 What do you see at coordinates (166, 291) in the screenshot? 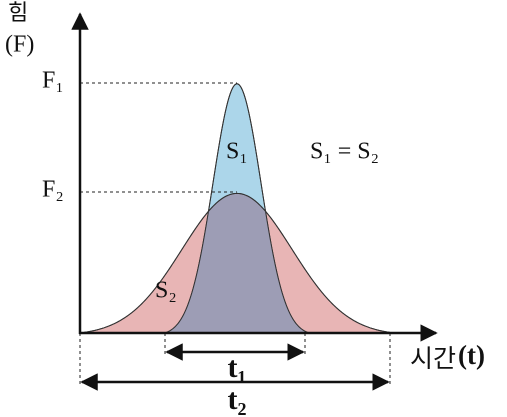
I see `s2-label: S₂` at bounding box center [166, 291].